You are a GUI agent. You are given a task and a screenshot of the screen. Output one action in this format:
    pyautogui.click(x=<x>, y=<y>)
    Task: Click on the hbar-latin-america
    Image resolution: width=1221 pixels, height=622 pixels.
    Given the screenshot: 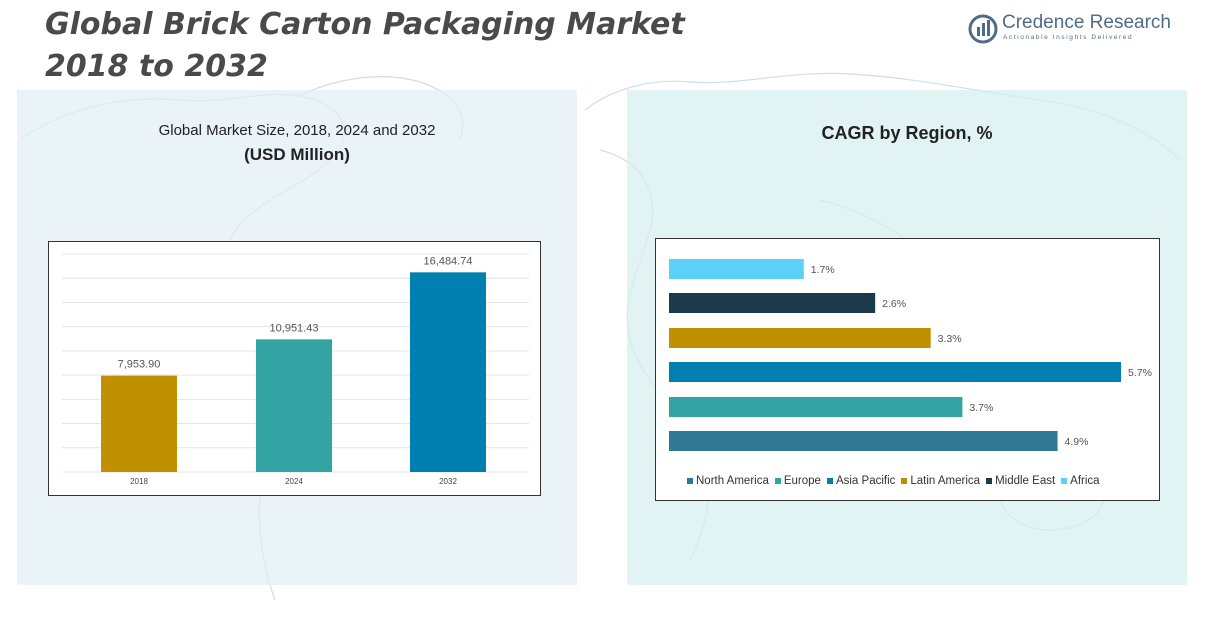 What is the action you would take?
    pyautogui.click(x=800, y=338)
    